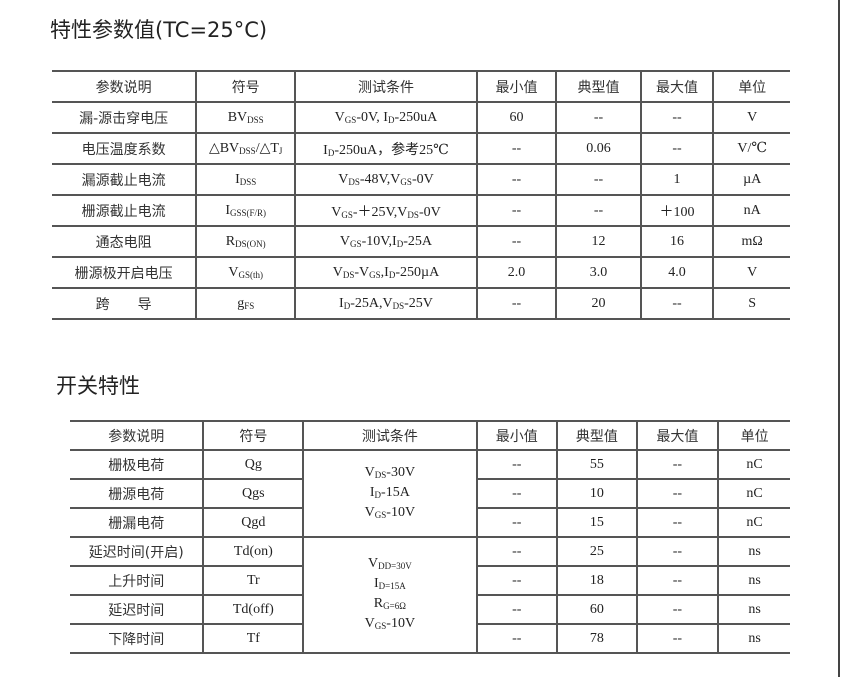  What do you see at coordinates (598, 303) in the screenshot?
I see `typ-cell: 20` at bounding box center [598, 303].